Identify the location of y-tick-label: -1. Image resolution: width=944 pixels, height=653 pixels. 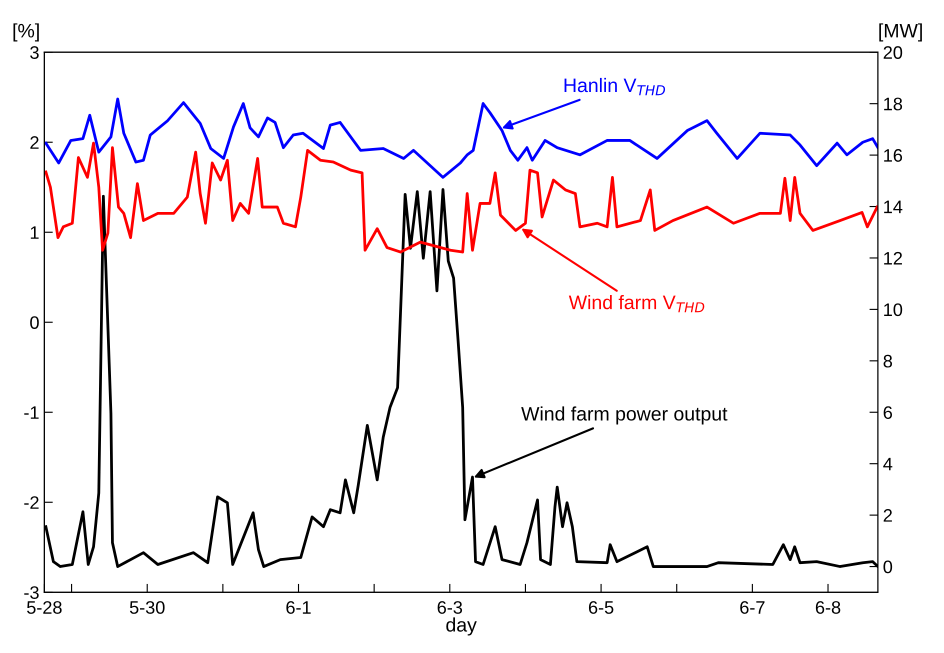
(31, 412).